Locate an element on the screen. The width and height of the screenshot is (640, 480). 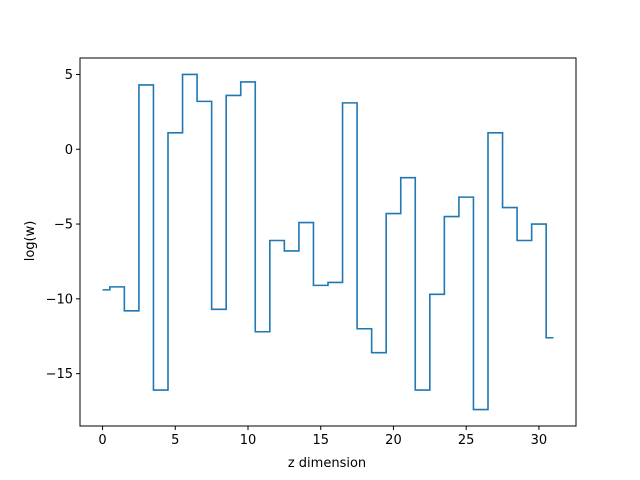
x-tick-label: 0 is located at coordinates (102, 440).